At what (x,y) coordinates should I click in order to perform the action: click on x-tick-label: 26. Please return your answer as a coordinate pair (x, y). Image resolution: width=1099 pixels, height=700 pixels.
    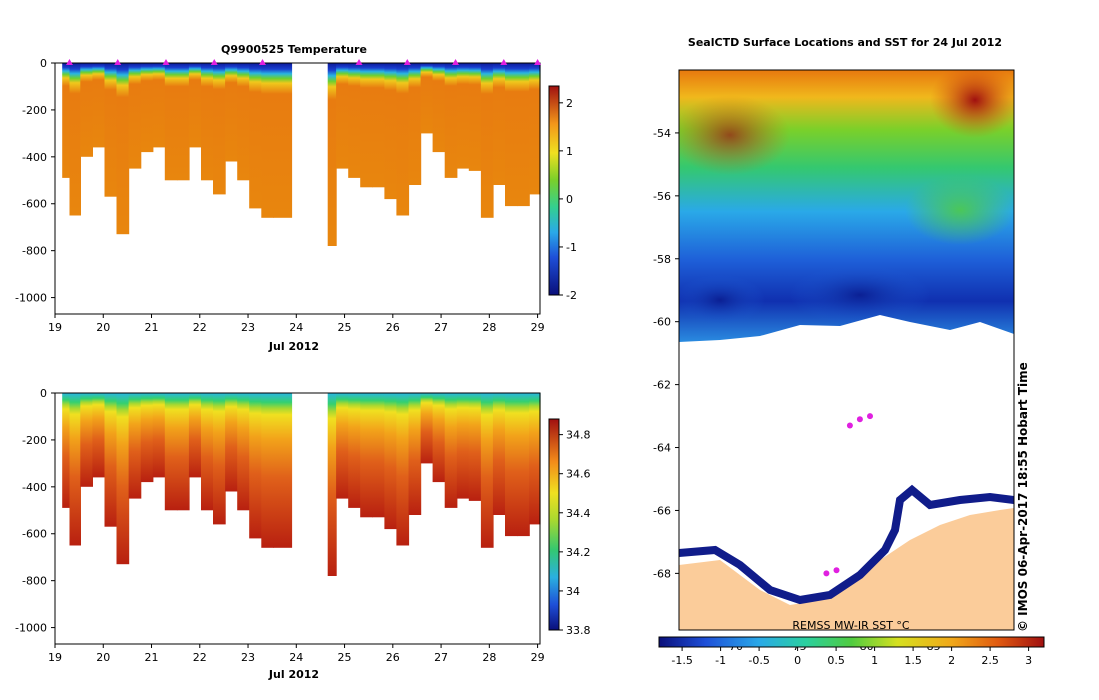
    Looking at the image, I should click on (393, 657).